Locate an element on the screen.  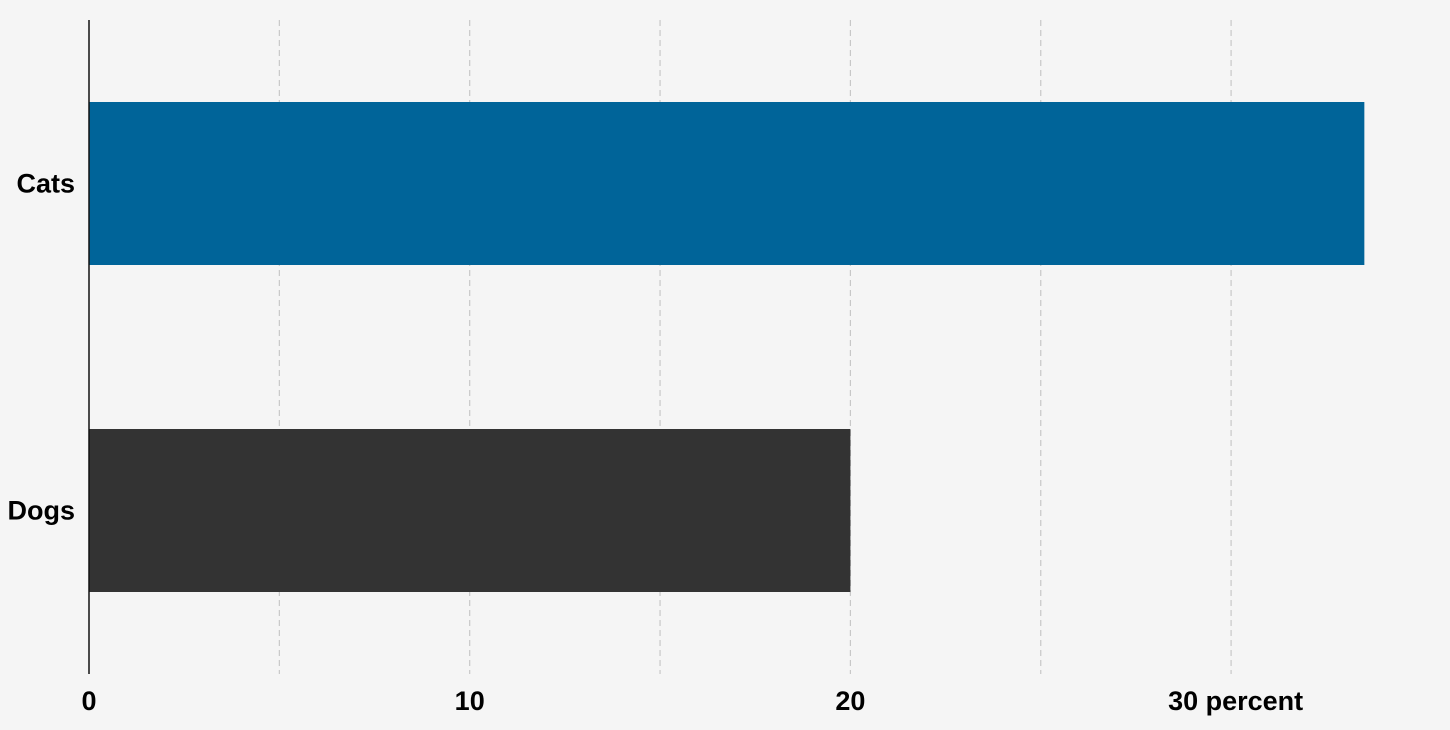
x-tick-labels: 0 10 20 30 percent is located at coordinates (692, 701).